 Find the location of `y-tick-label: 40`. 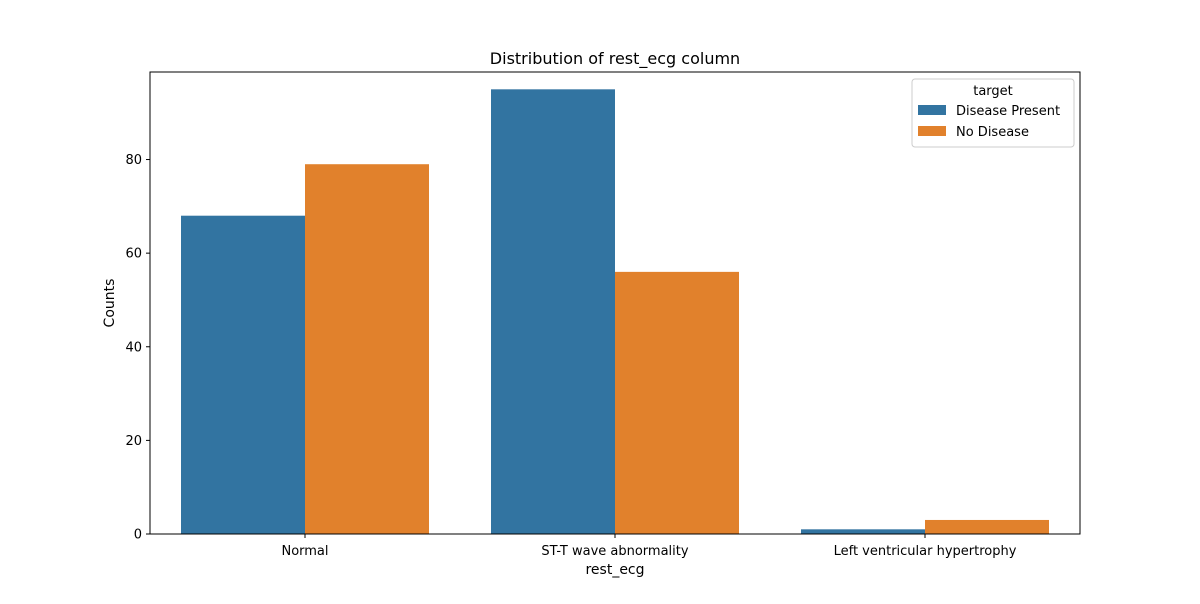

y-tick-label: 40 is located at coordinates (133, 347).